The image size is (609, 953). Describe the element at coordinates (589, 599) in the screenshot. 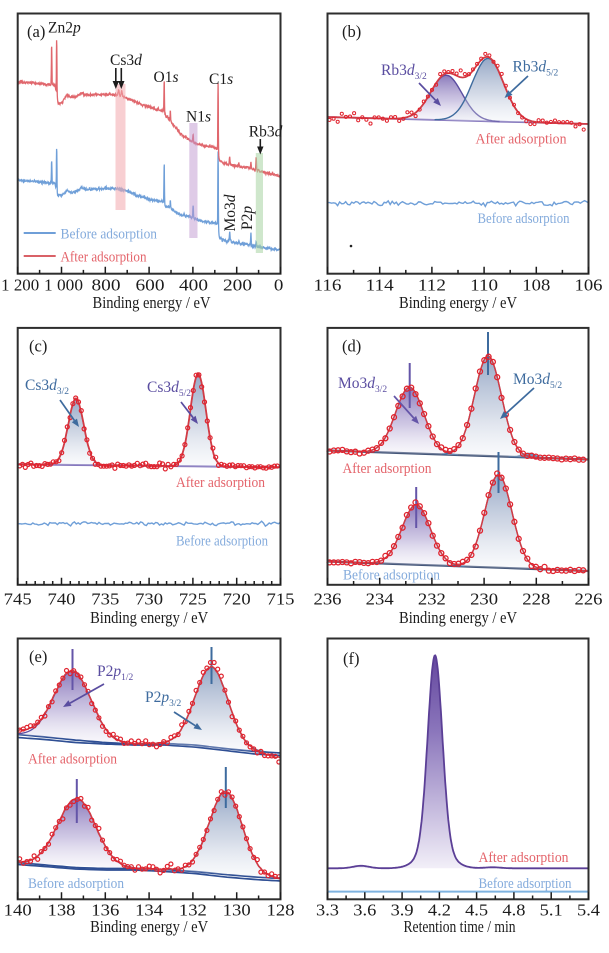

I see `svg-text: 226` at that location.